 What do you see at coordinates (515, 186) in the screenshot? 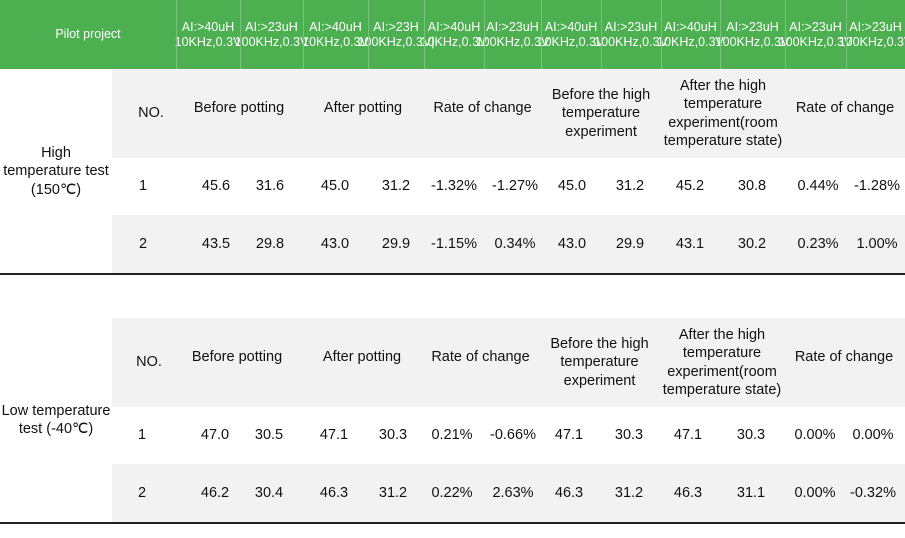
I see `table-cell: -1.27%` at bounding box center [515, 186].